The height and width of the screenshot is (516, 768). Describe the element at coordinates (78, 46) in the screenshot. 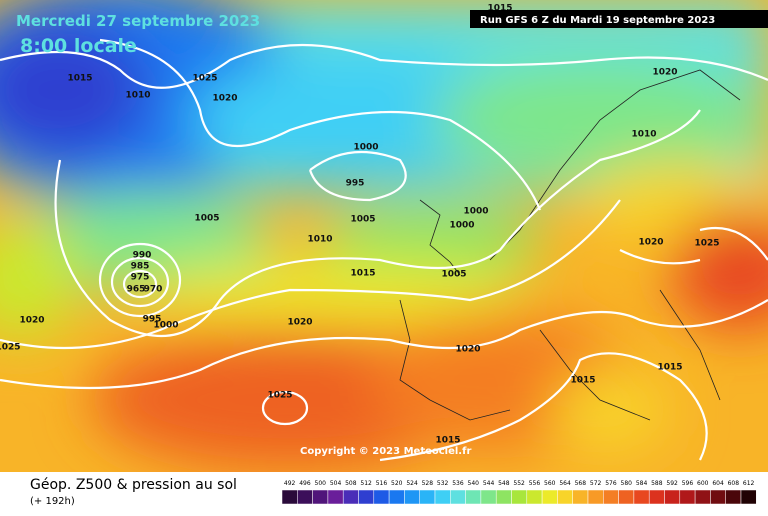

I see `map-time: 8:00 locale` at that location.